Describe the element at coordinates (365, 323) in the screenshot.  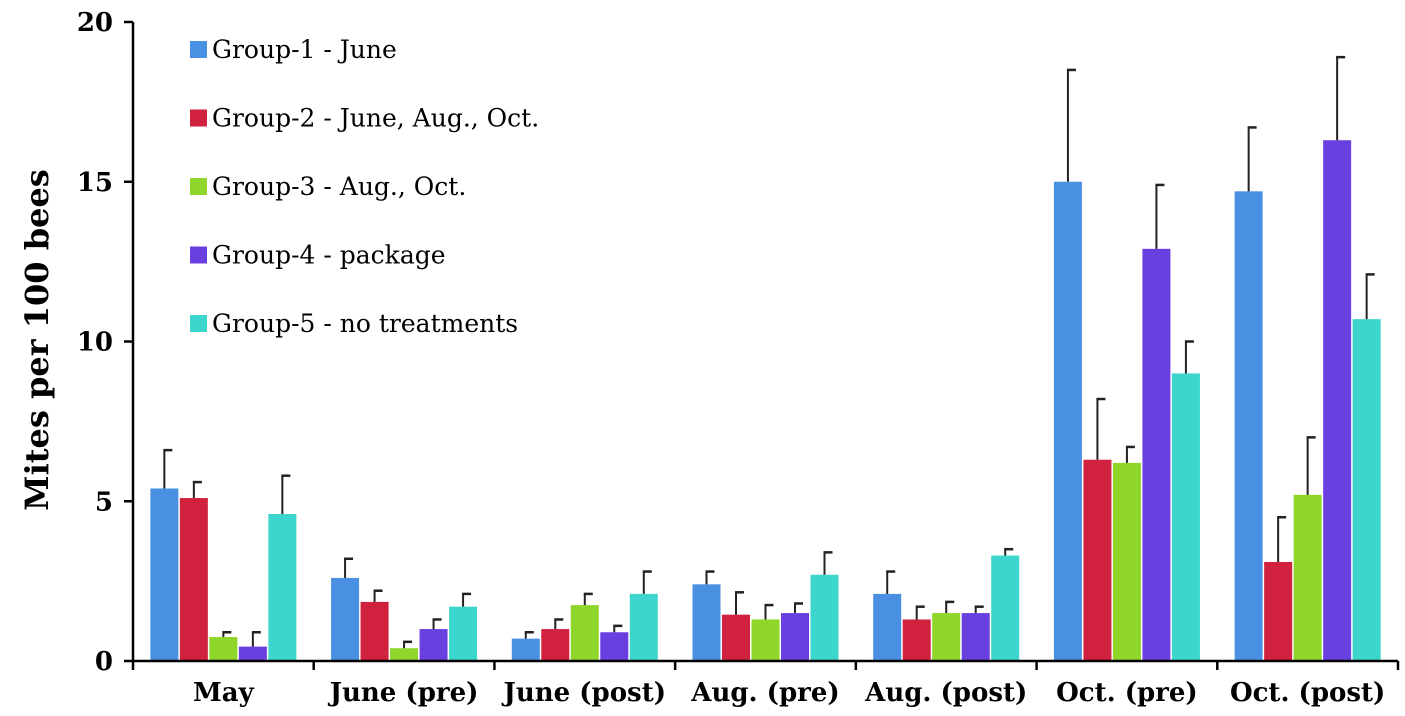
I see `legend-label: Group-5 - no treatments` at that location.